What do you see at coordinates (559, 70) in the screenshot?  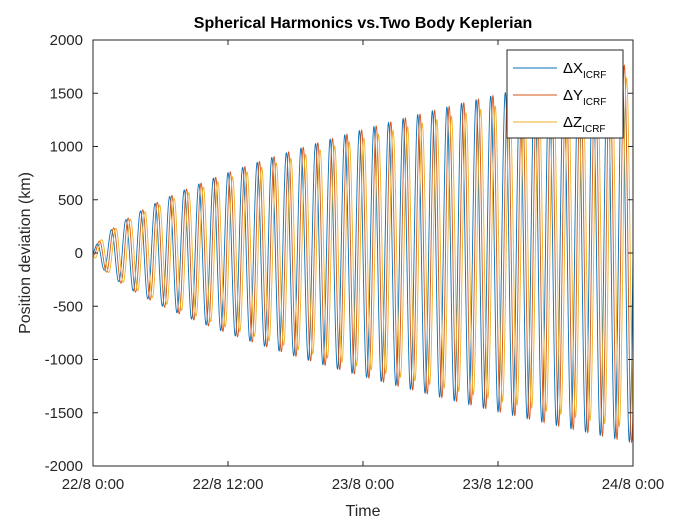 I see `legend-item: ΔXICRF` at bounding box center [559, 70].